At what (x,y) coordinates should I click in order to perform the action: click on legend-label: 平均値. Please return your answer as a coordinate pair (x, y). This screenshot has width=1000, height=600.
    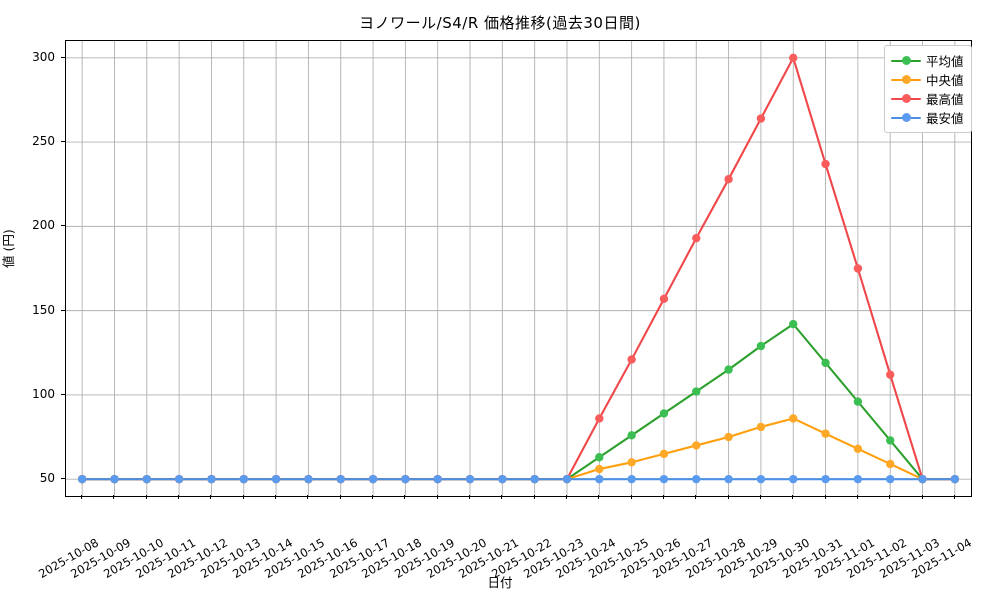
    Looking at the image, I should click on (945, 61).